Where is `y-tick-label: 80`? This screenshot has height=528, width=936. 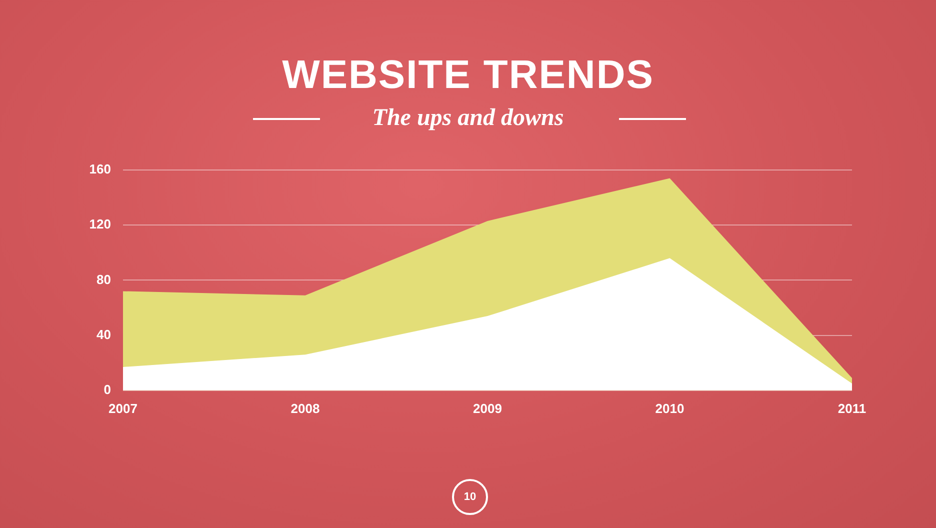 y-tick-label: 80 is located at coordinates (103, 279).